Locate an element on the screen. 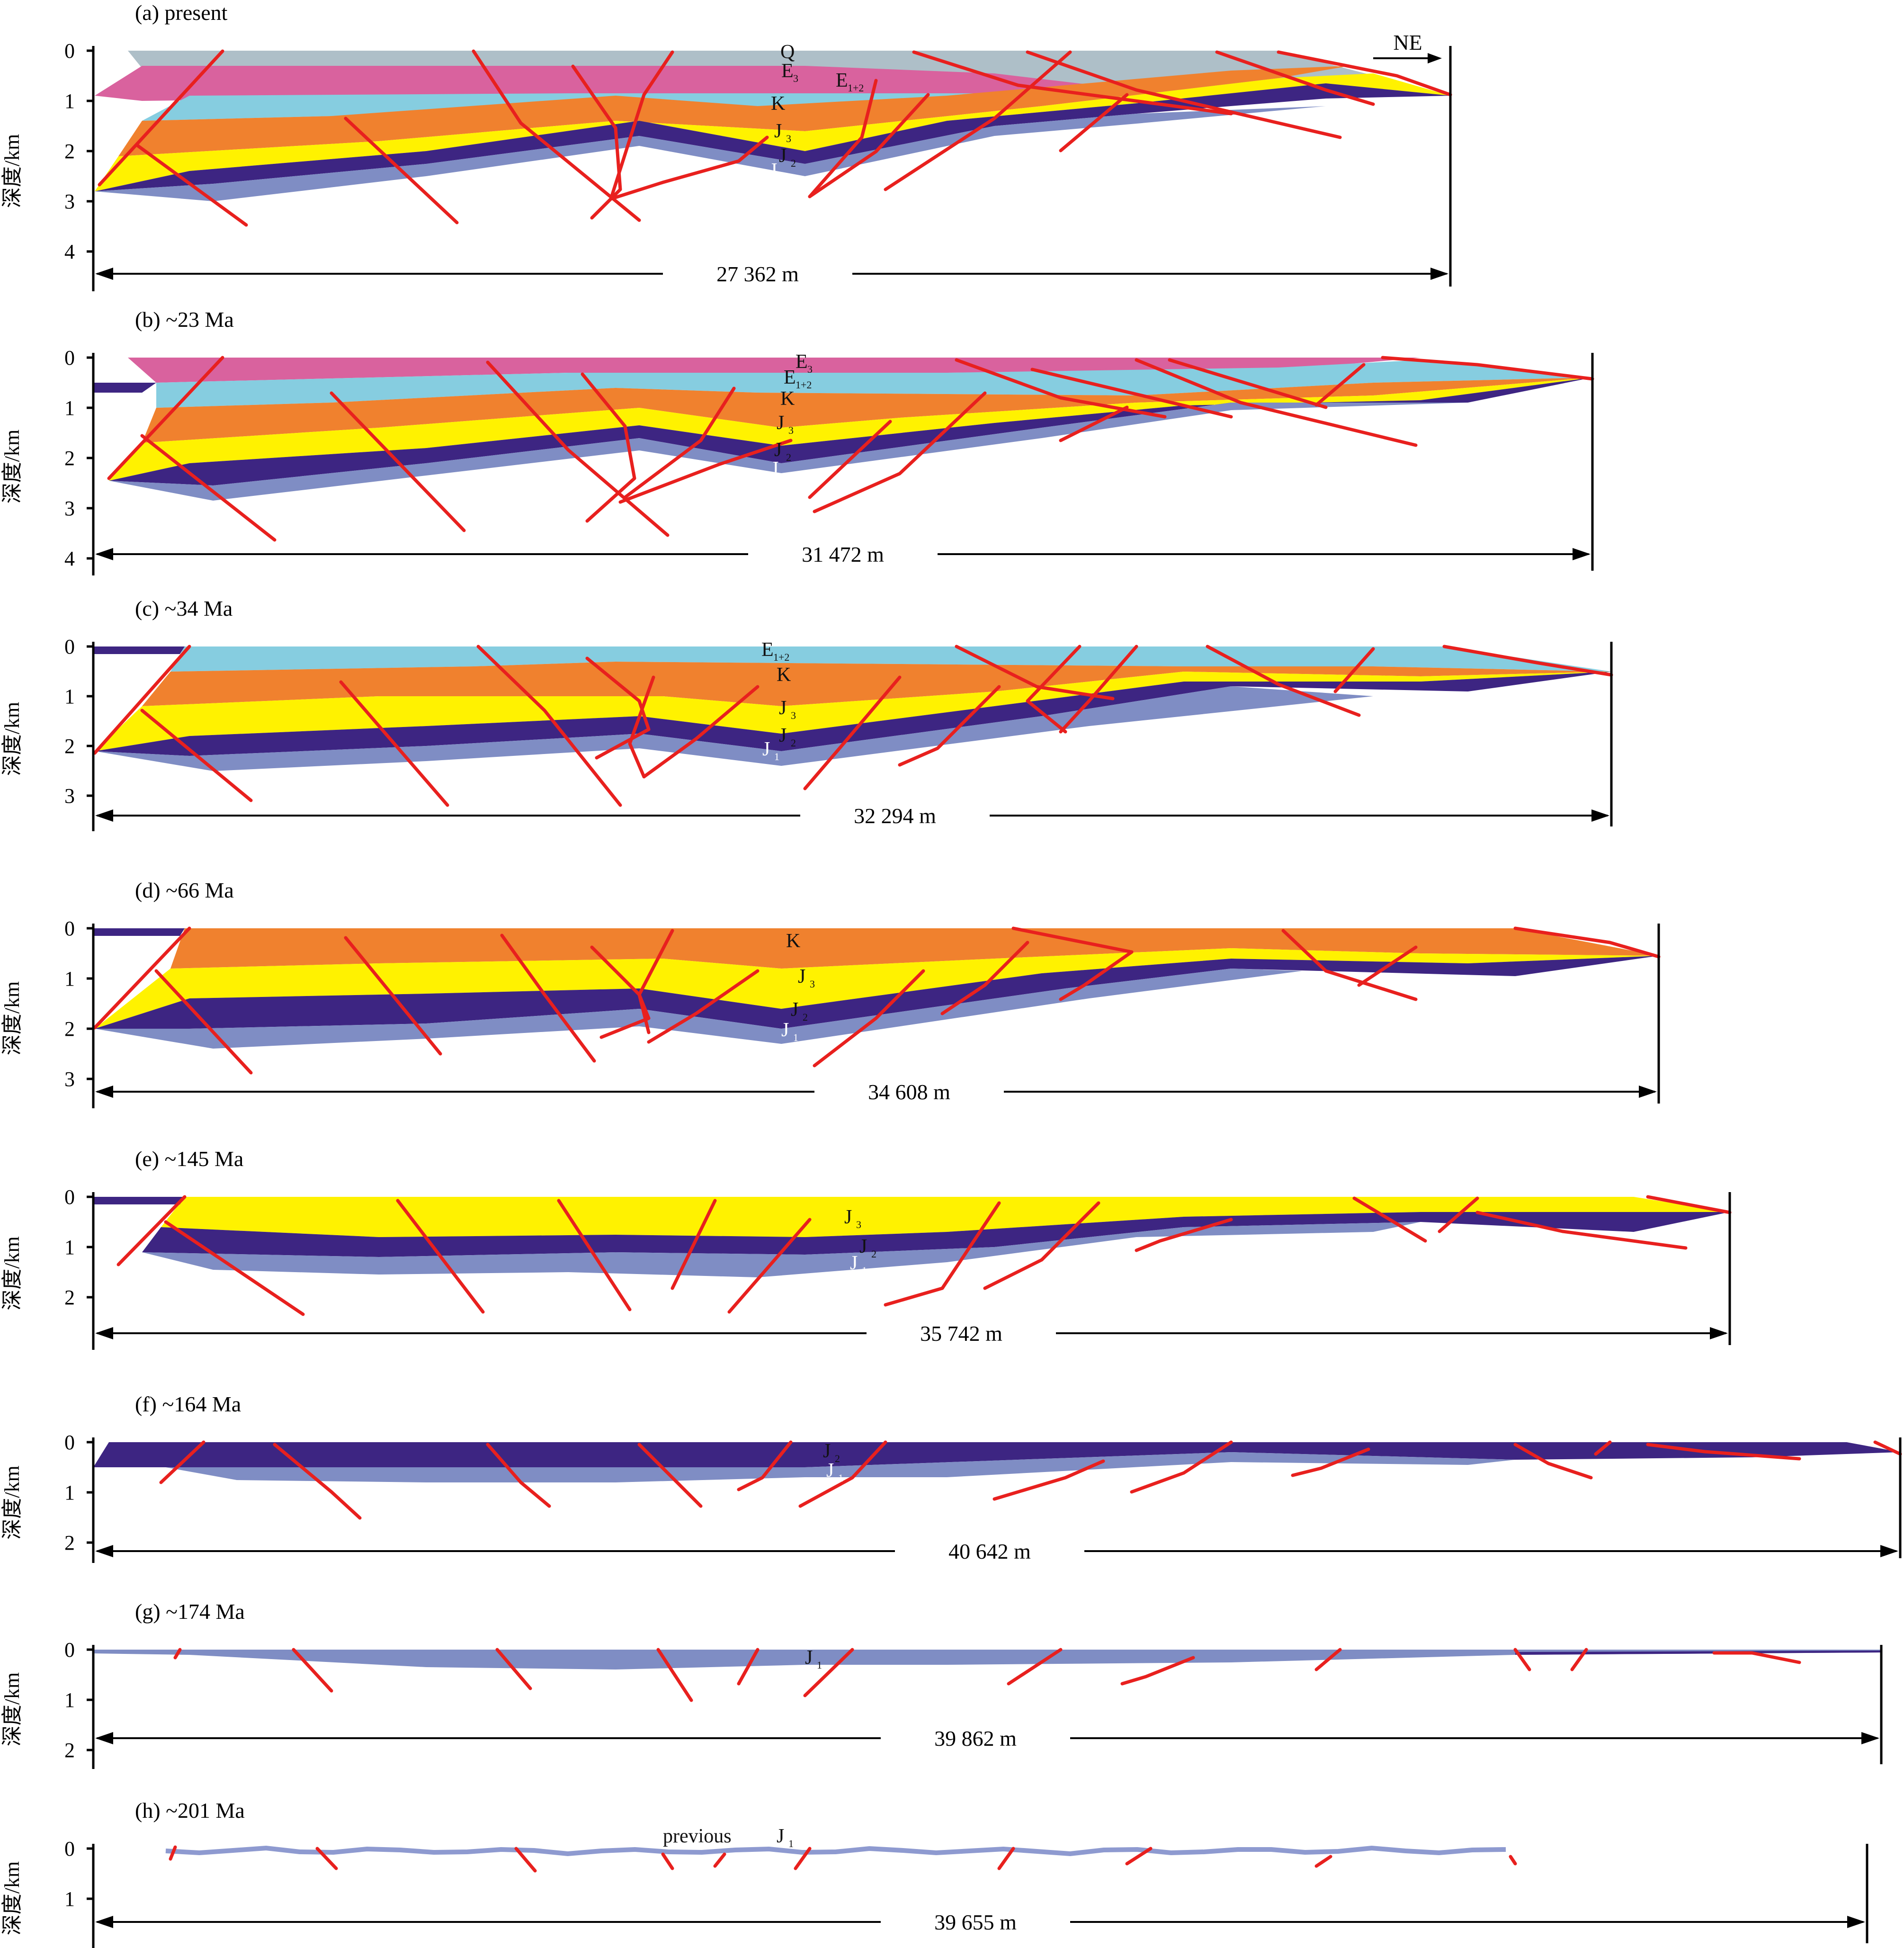  panel-title: (d) ~66 Ma is located at coordinates (184, 890).